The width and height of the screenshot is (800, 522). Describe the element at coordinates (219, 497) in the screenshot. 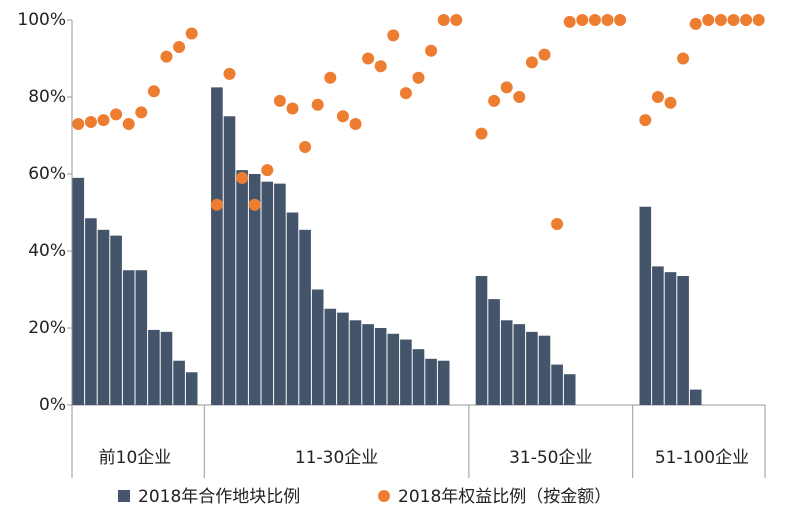

I see `legend-label: 2018年合作地块比例` at that location.